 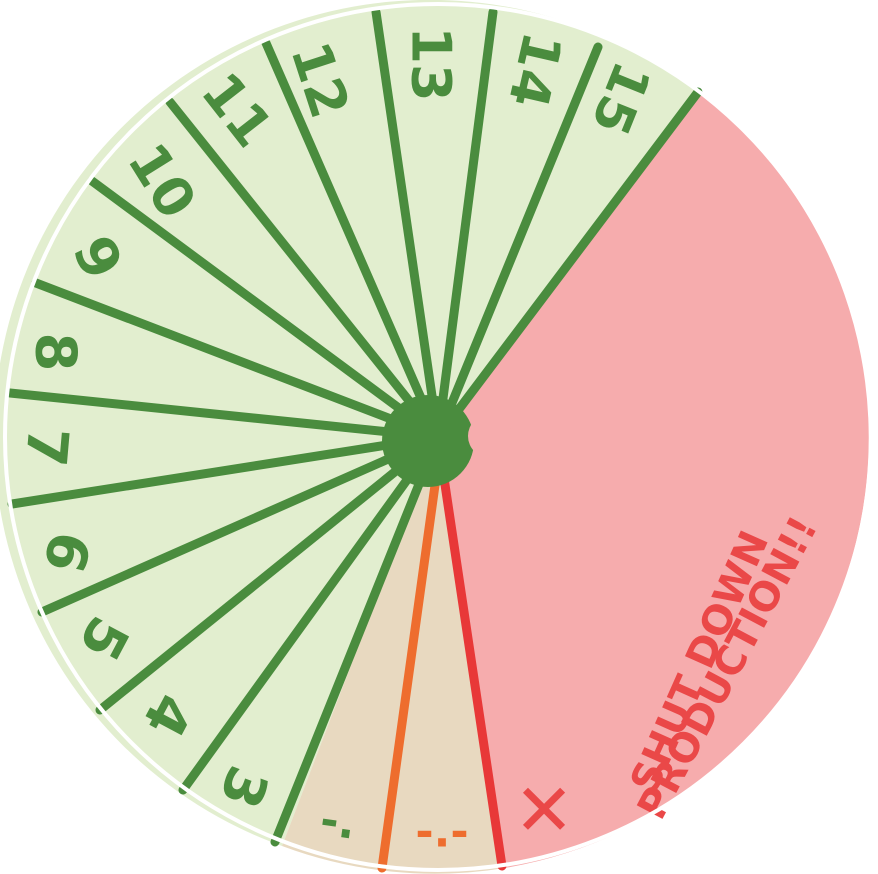 What do you see at coordinates (55, 352) in the screenshot?
I see `segment-label: 8` at bounding box center [55, 352].